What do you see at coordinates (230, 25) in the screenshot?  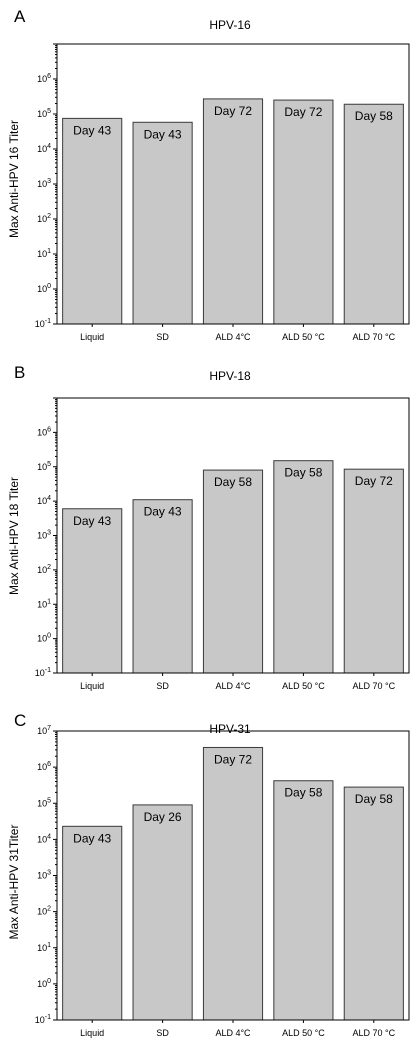 I see `chart-title: HPV-16` at bounding box center [230, 25].